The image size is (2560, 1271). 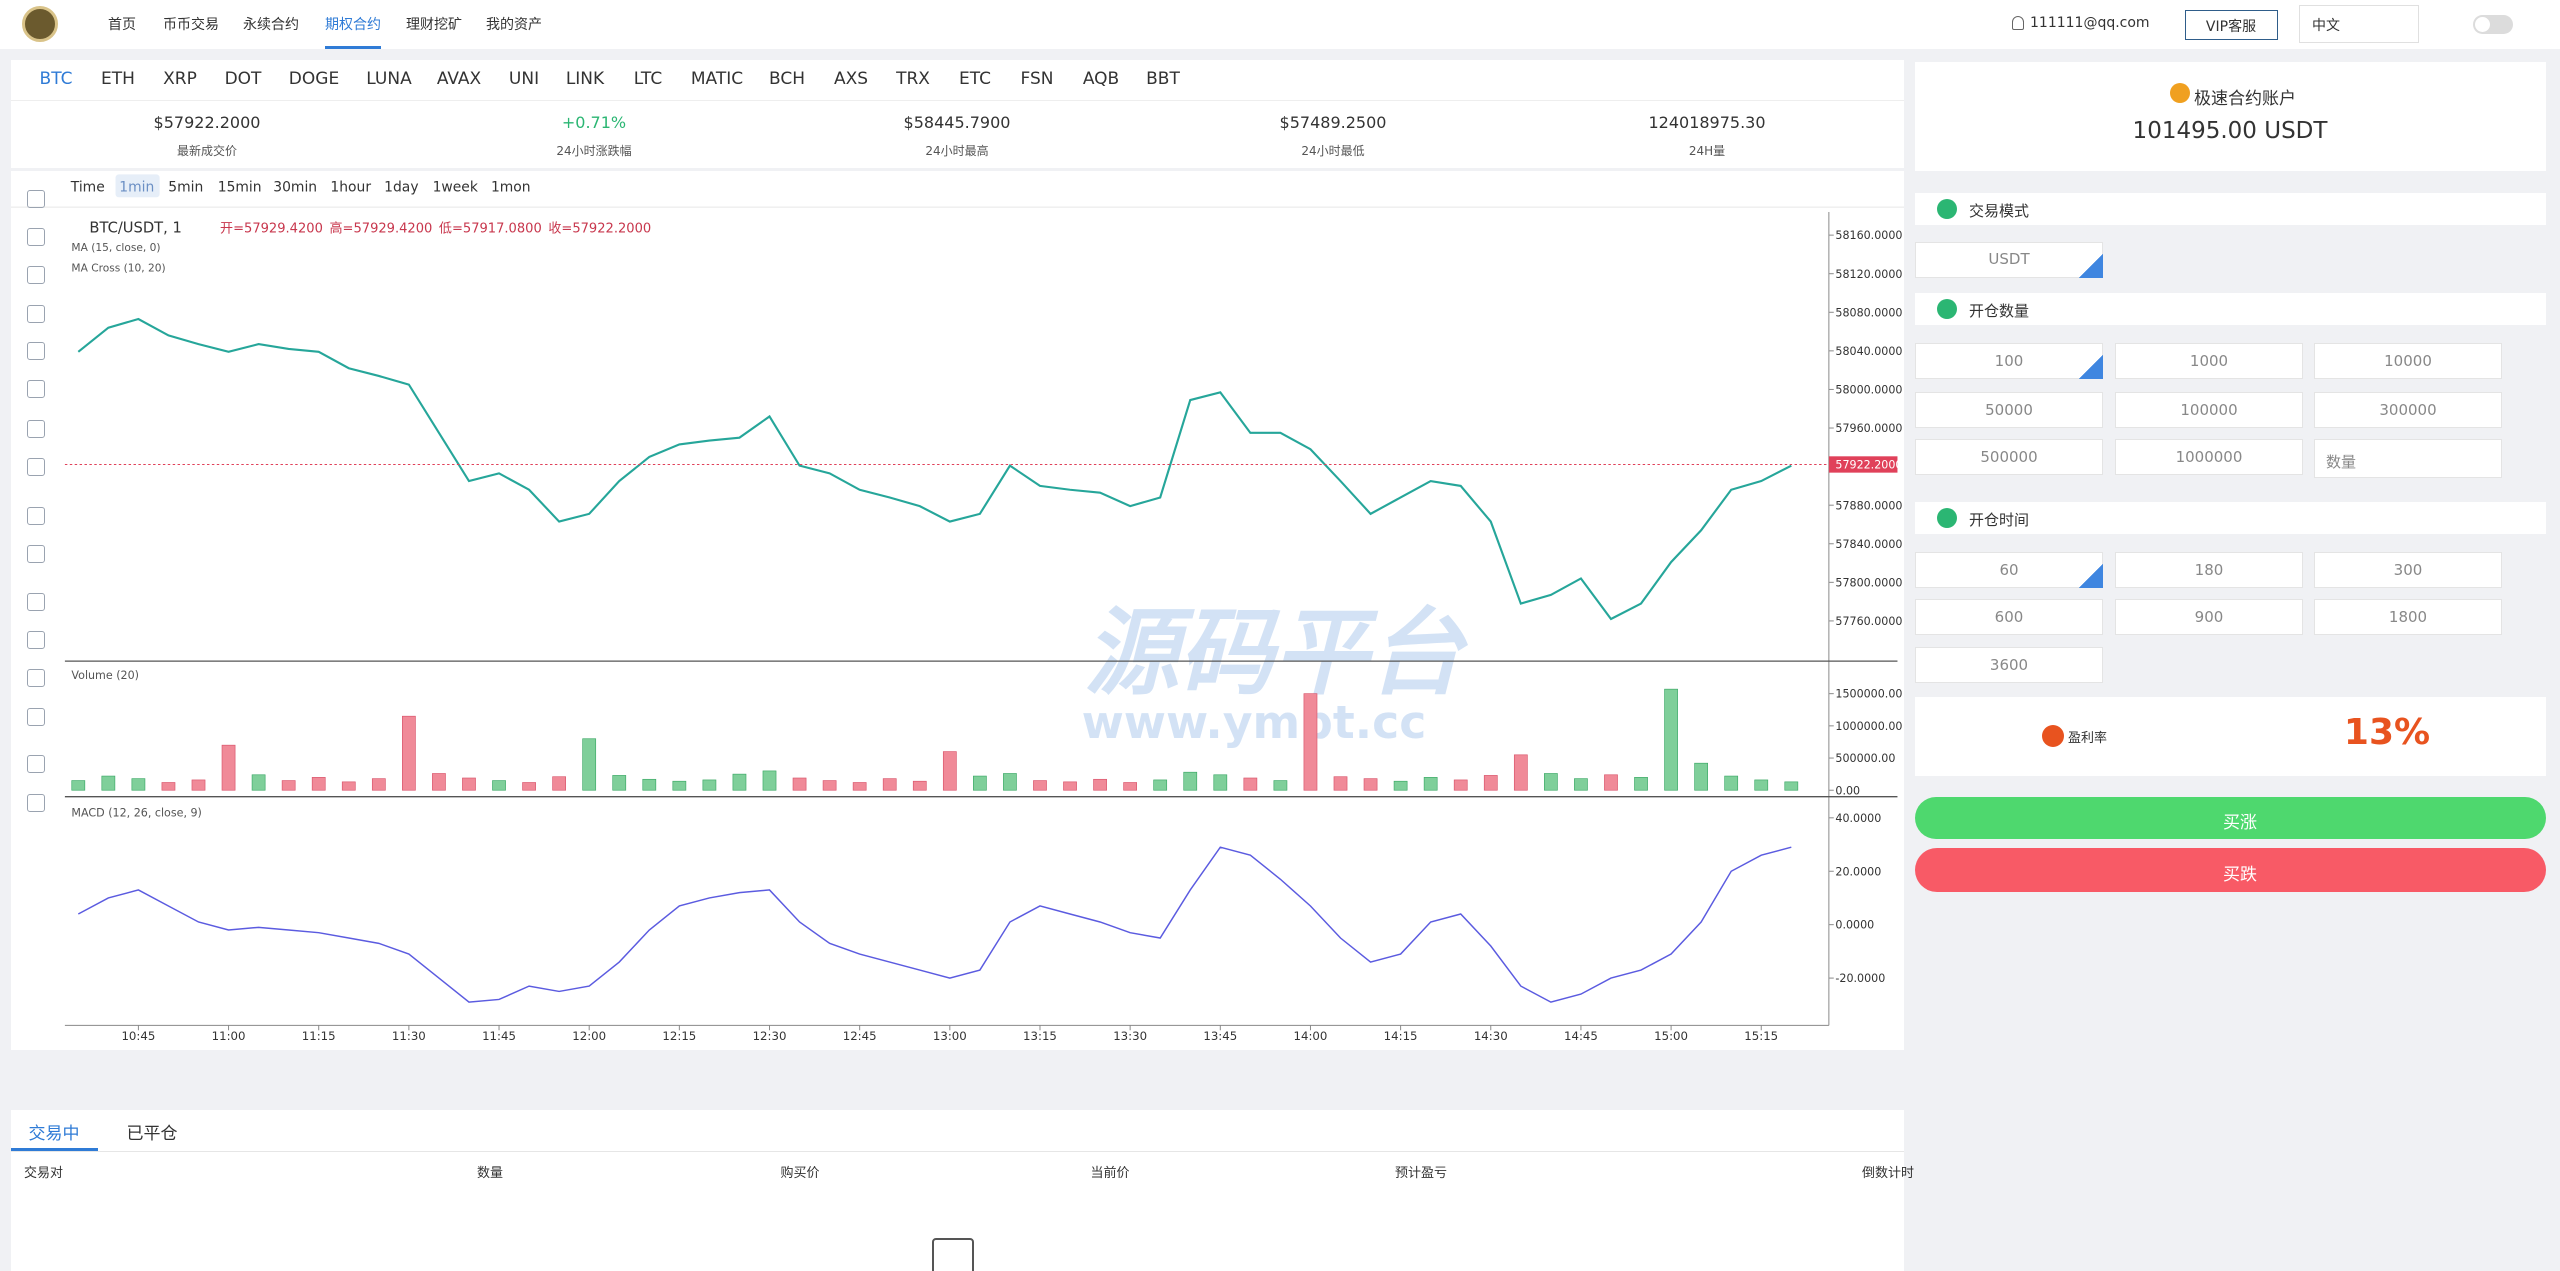 I want to click on lang-text: 中文, so click(x=2326, y=26).